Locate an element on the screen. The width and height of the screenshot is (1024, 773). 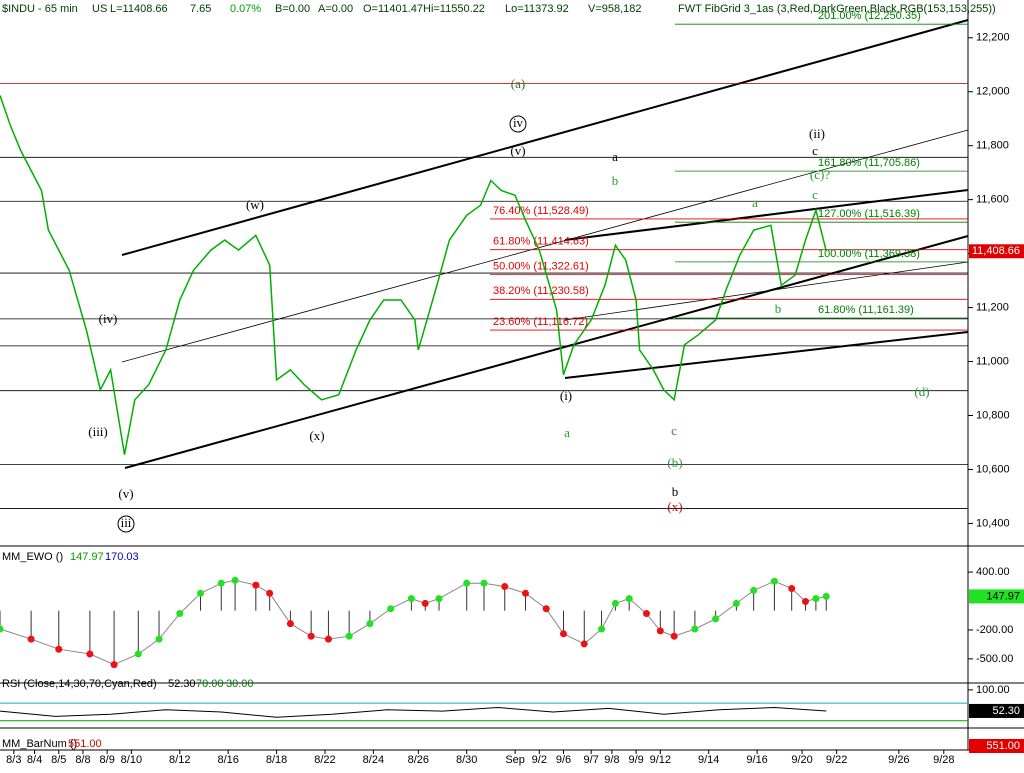
x-tick-label: 8/3 is located at coordinates (13, 760).